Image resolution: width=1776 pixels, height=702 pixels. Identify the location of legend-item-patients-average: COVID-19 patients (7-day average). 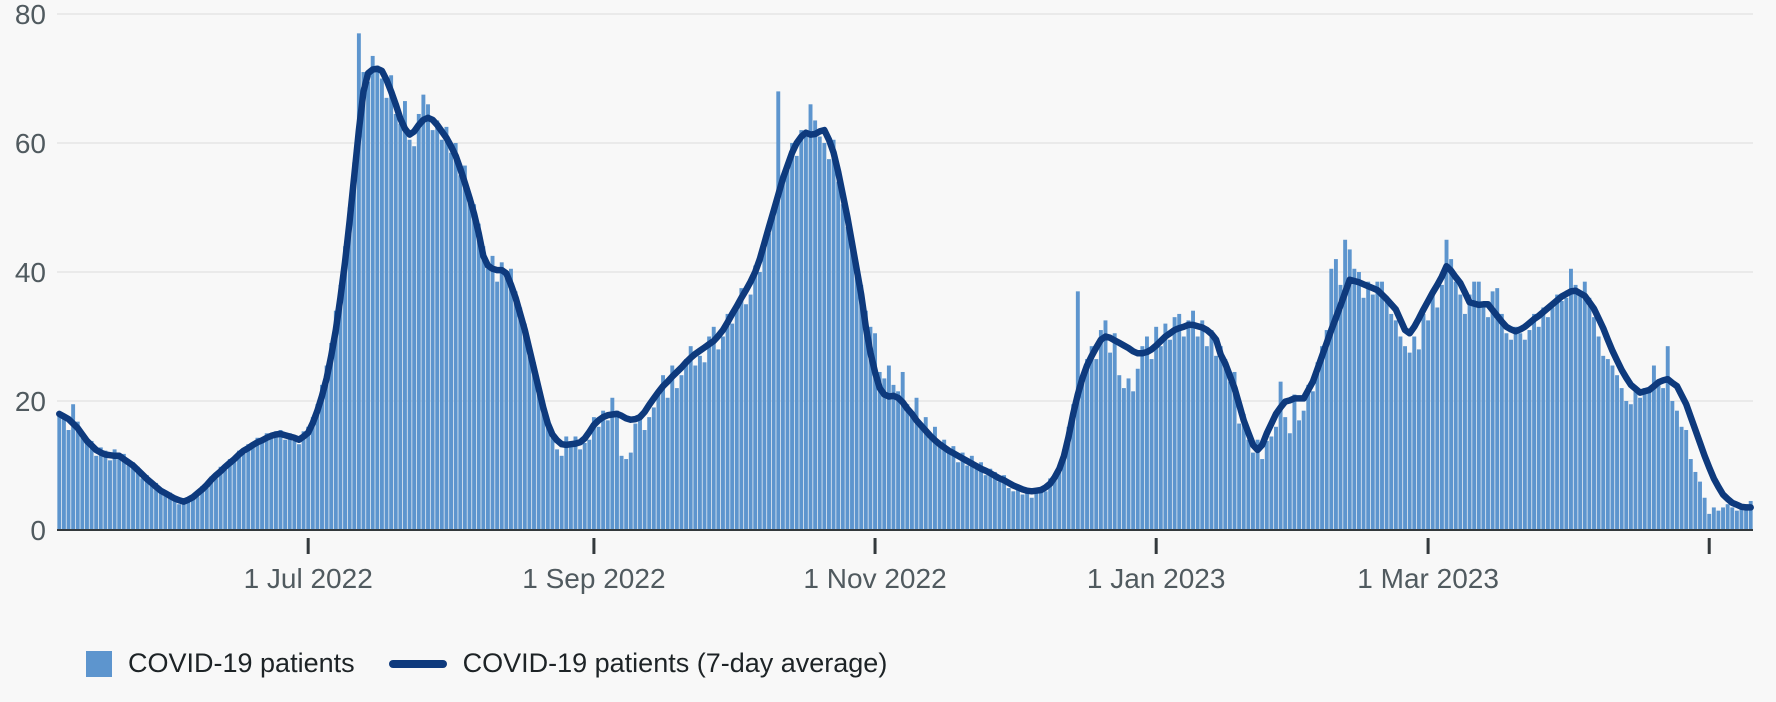
(637, 663).